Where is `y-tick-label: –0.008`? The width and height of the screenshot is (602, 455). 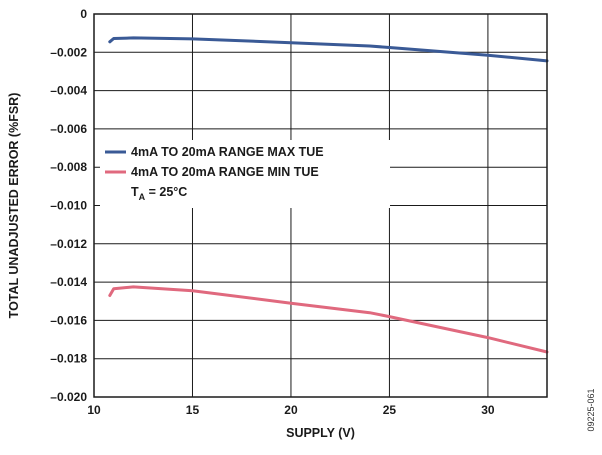 y-tick-label: –0.008 is located at coordinates (68, 167).